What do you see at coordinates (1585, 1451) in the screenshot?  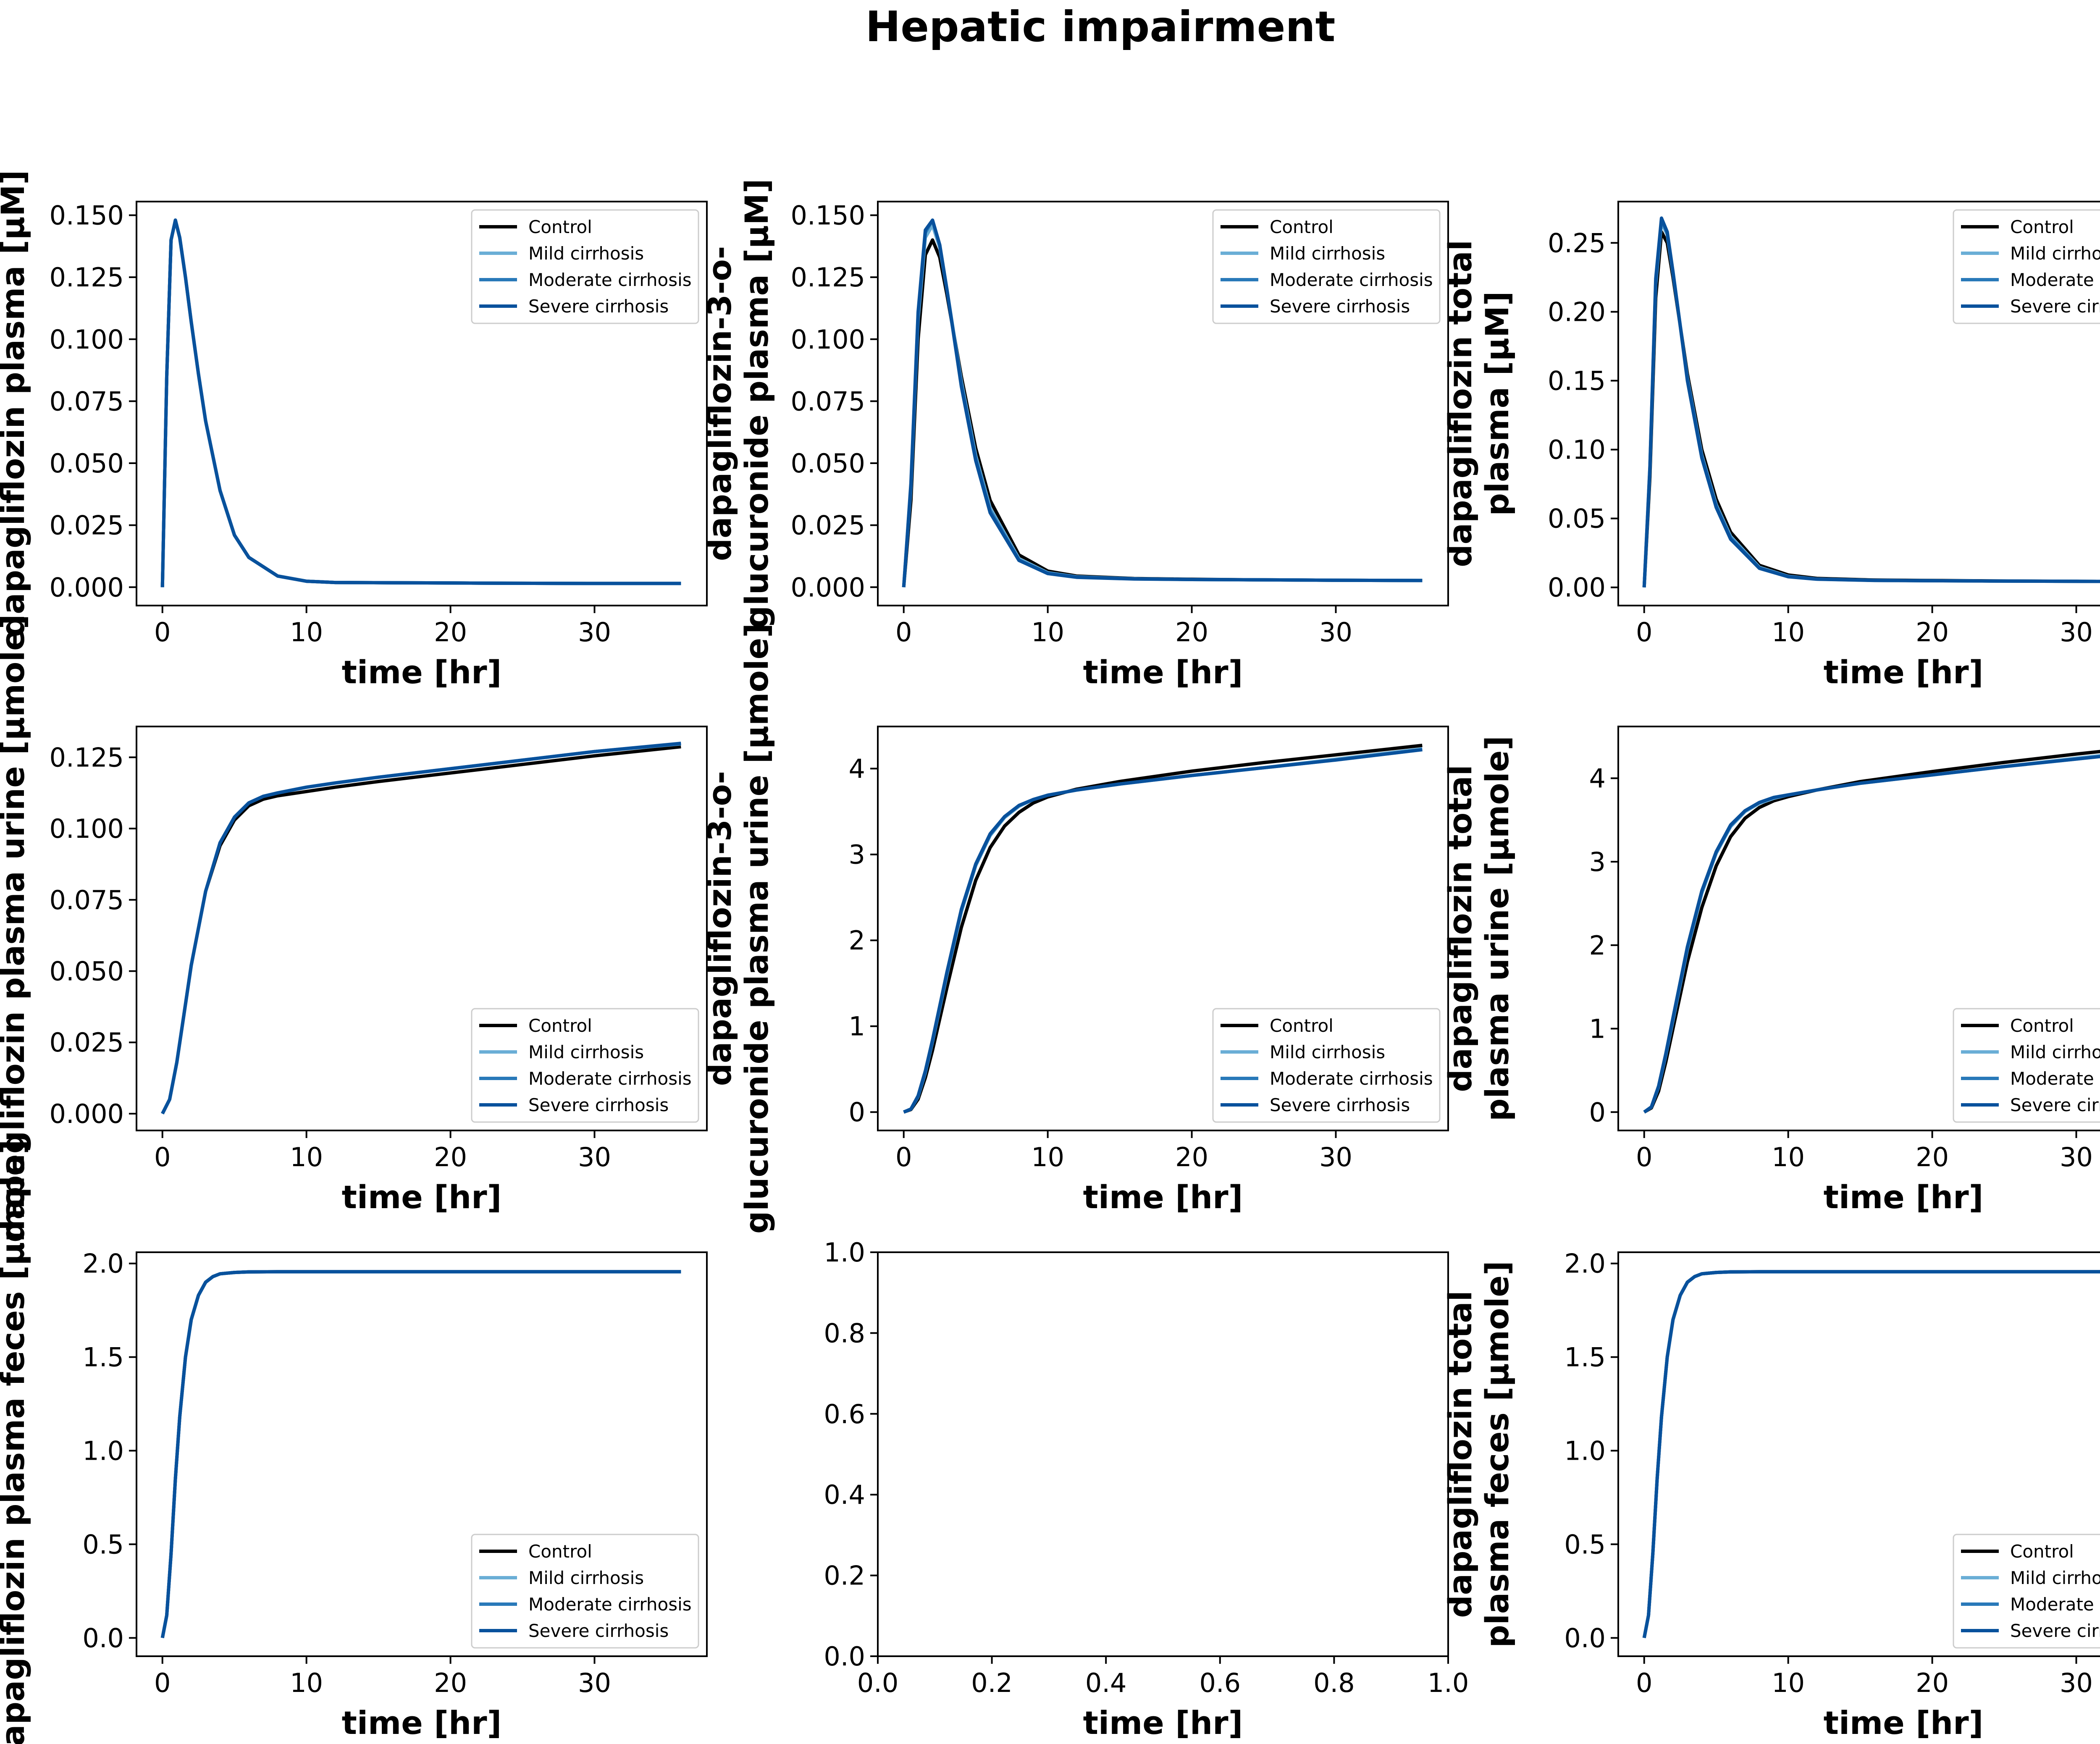 I see `y-tick-label: 1.0` at bounding box center [1585, 1451].